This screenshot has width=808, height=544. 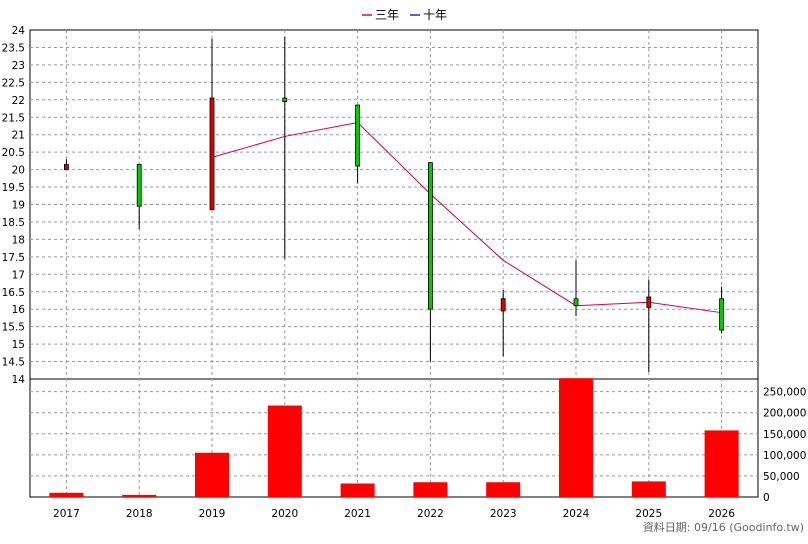 I want to click on price-tick-label: 17.5, so click(x=13, y=258).